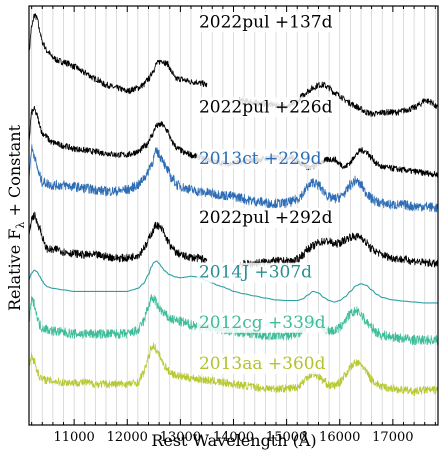  Describe the element at coordinates (127, 437) in the screenshot. I see `x-tick-label: 12000` at that location.